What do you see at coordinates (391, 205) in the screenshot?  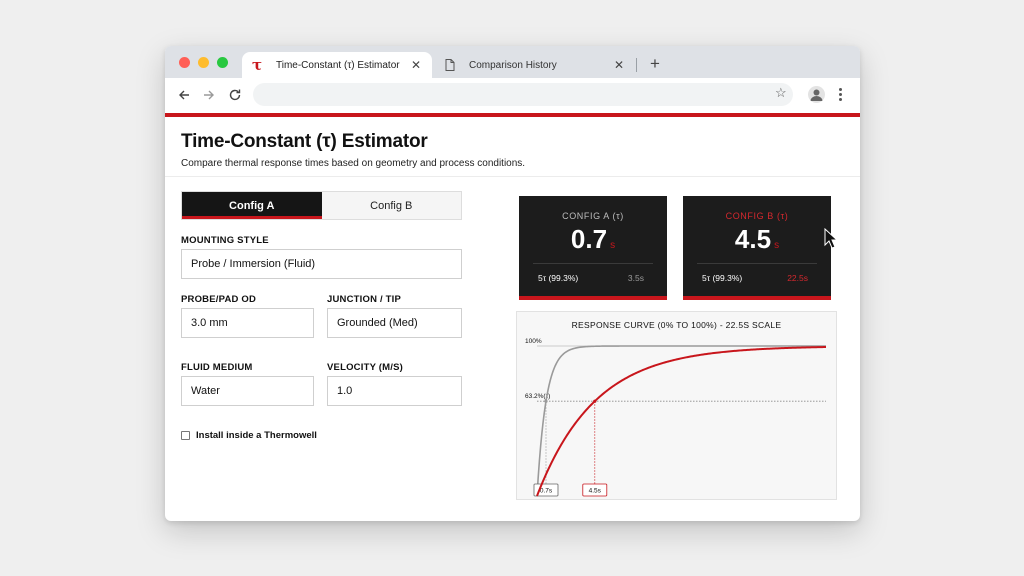 I see `tab-config-b: Config B` at bounding box center [391, 205].